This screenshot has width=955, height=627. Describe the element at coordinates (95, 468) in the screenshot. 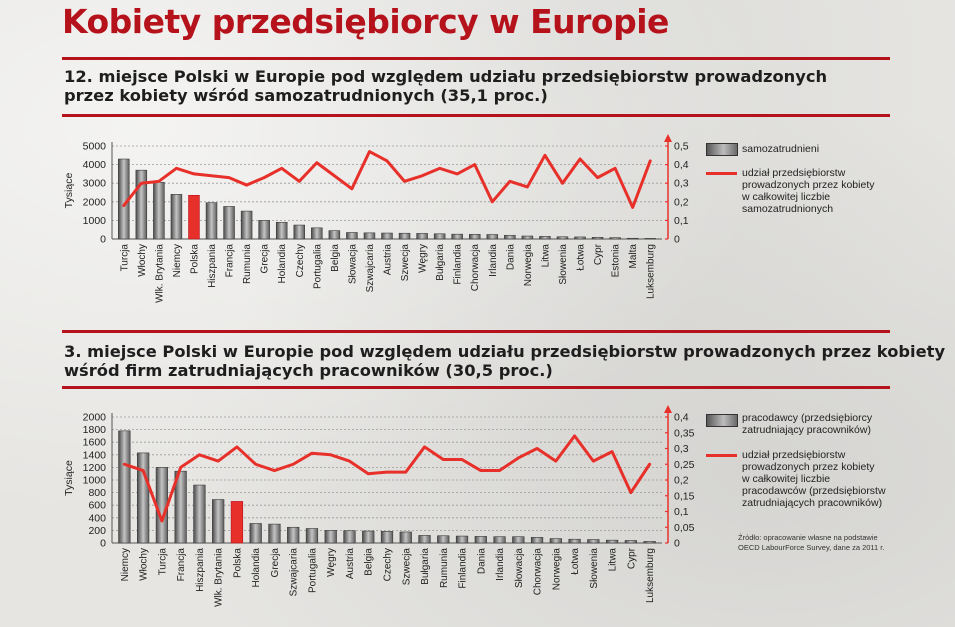

I see `y-tick-label: 1200` at that location.